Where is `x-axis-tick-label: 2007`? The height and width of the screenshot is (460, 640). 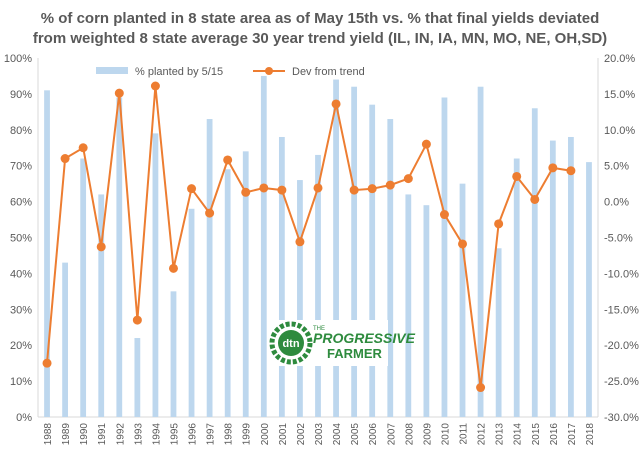 x-axis-tick-label: 2007 is located at coordinates (391, 434).